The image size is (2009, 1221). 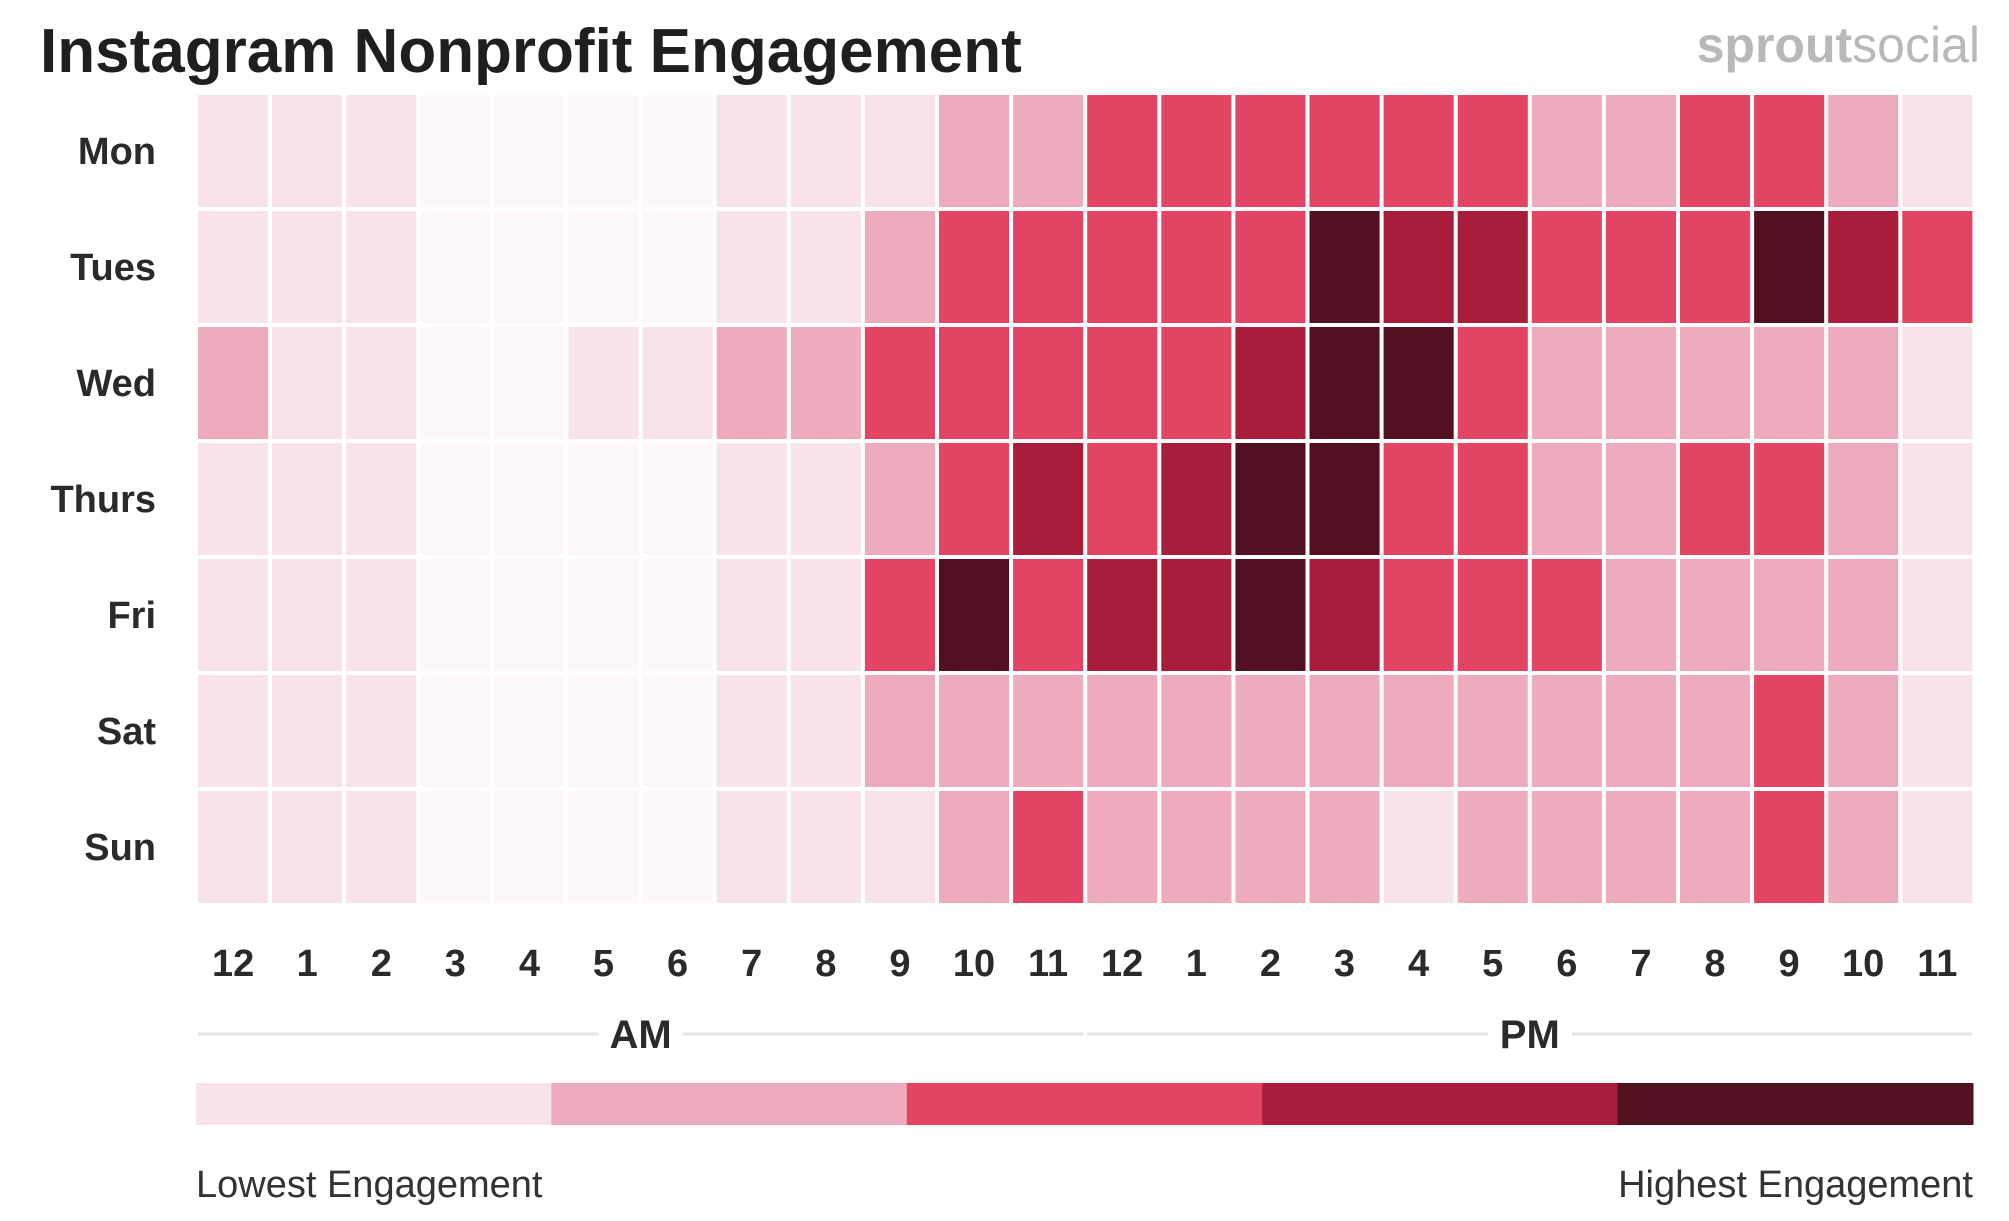 What do you see at coordinates (117, 152) in the screenshot?
I see `day-label-mon: Mon` at bounding box center [117, 152].